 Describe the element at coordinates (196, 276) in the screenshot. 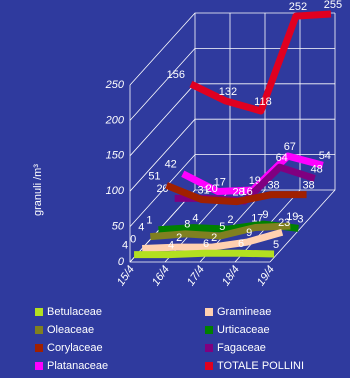

I see `x-tick-label: 17/4` at that location.